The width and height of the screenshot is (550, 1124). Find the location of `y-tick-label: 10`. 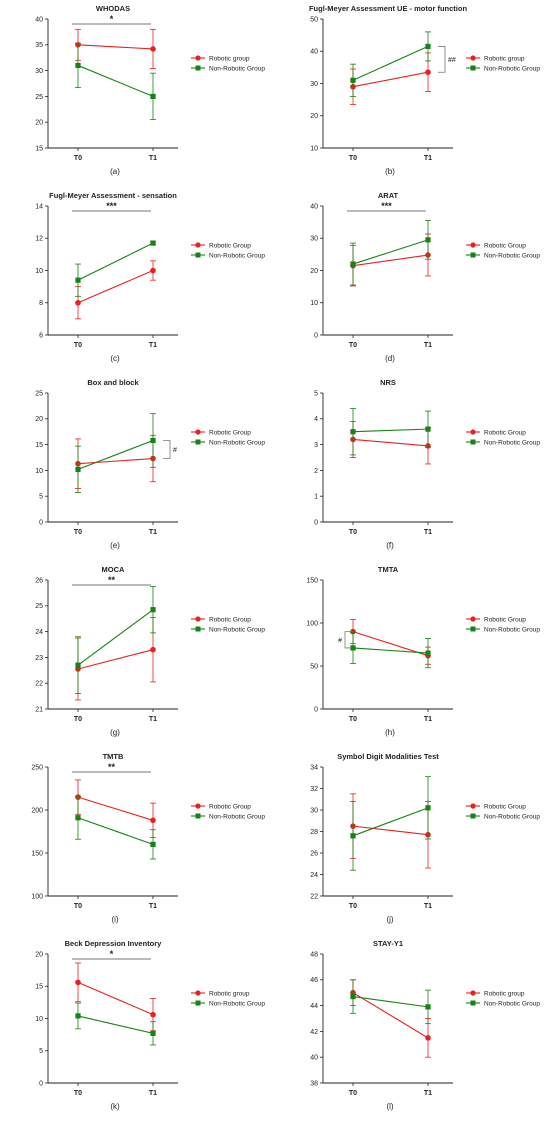

y-tick-label: 10 is located at coordinates (39, 271).